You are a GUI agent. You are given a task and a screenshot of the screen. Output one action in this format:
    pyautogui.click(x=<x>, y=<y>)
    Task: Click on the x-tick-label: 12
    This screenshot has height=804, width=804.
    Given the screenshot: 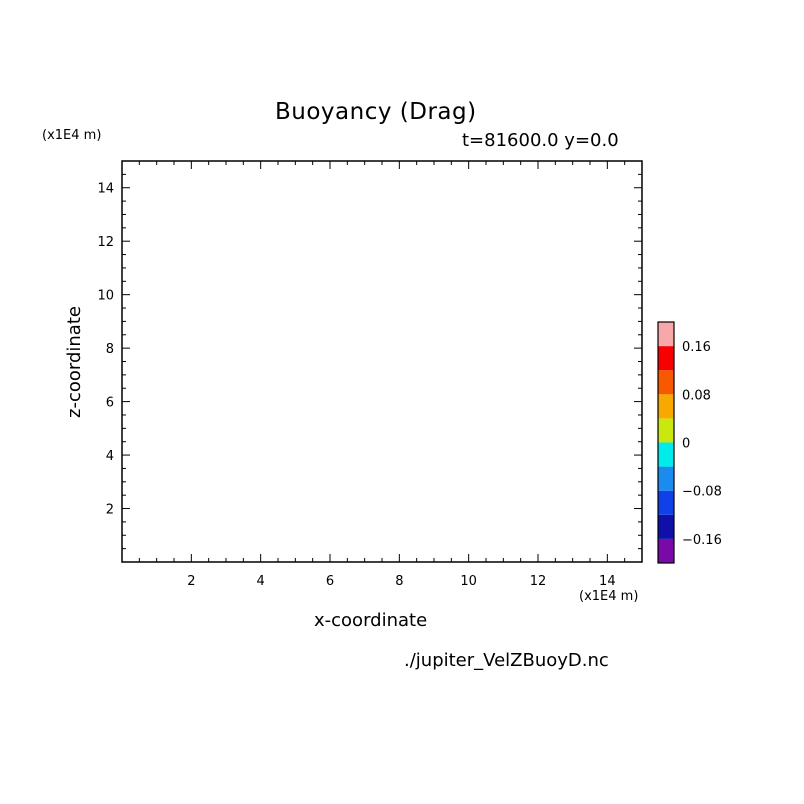 What is the action you would take?
    pyautogui.click(x=538, y=581)
    